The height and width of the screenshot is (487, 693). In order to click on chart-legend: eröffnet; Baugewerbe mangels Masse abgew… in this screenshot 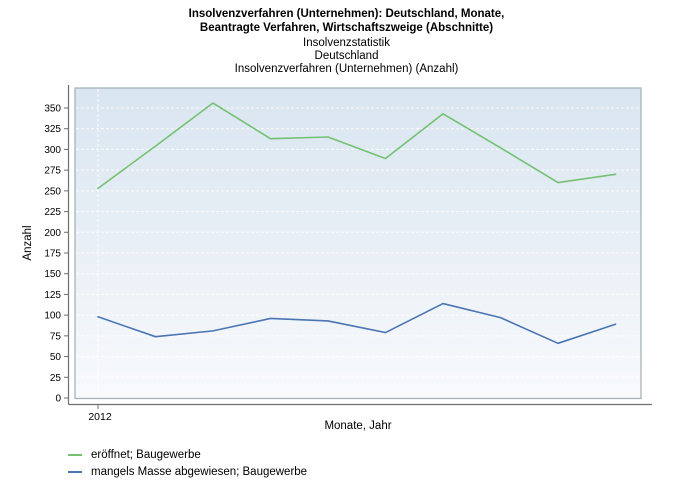, I will do `click(187, 463)`.